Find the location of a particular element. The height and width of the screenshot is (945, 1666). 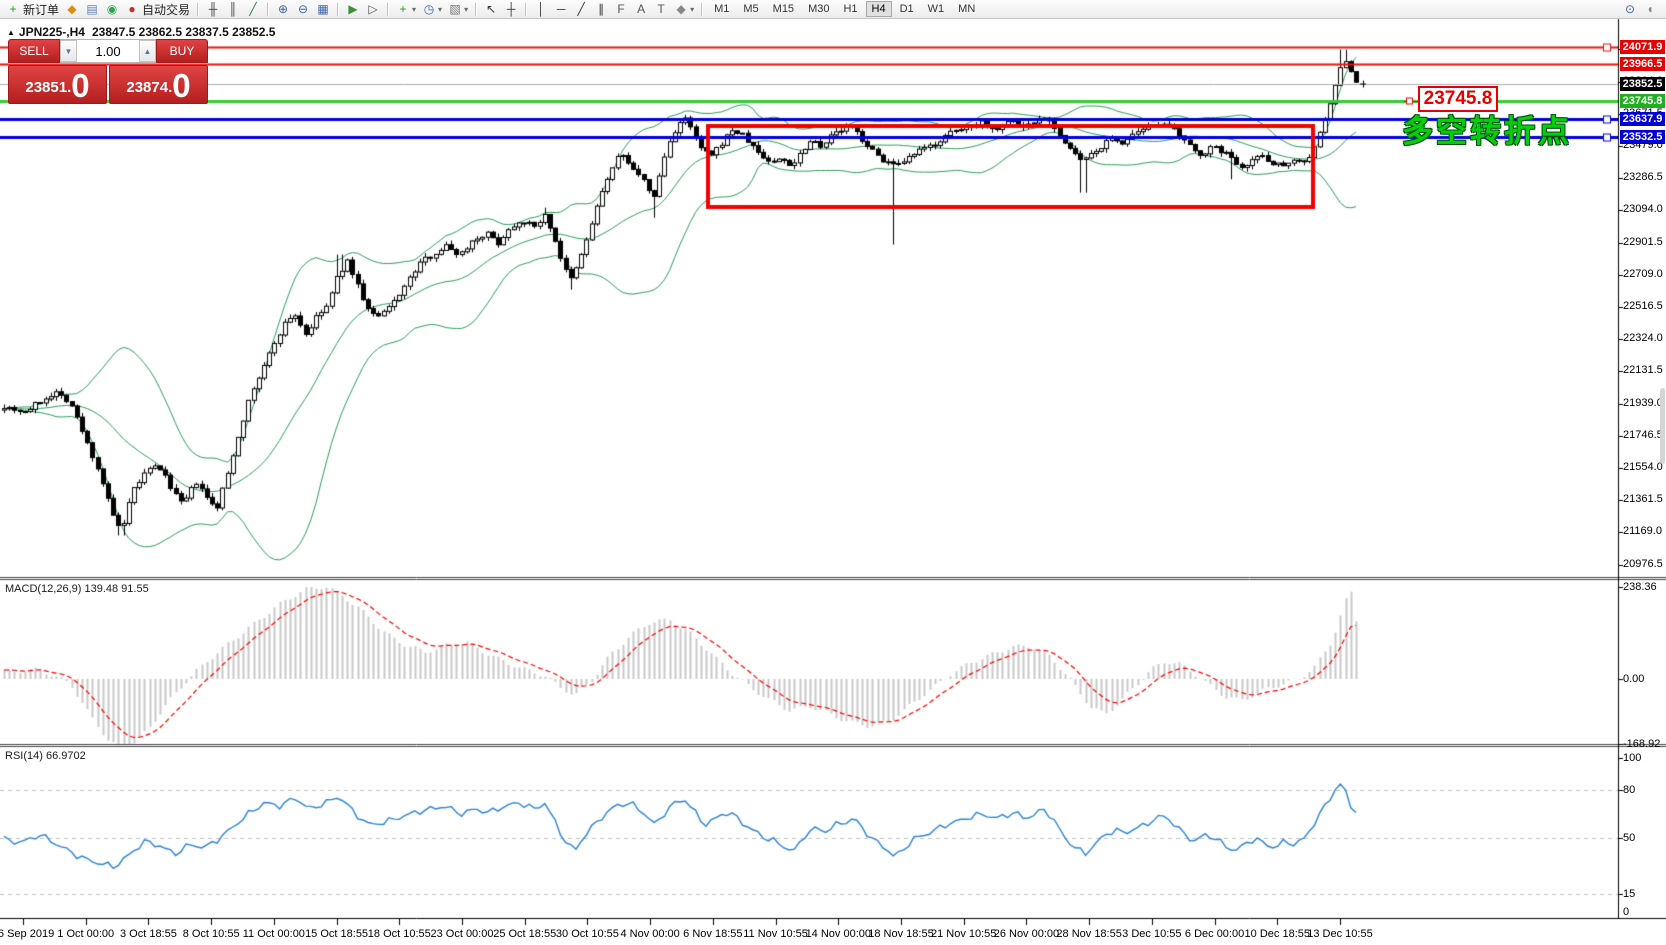

chat-button: ◖ is located at coordinates (1650, 9).